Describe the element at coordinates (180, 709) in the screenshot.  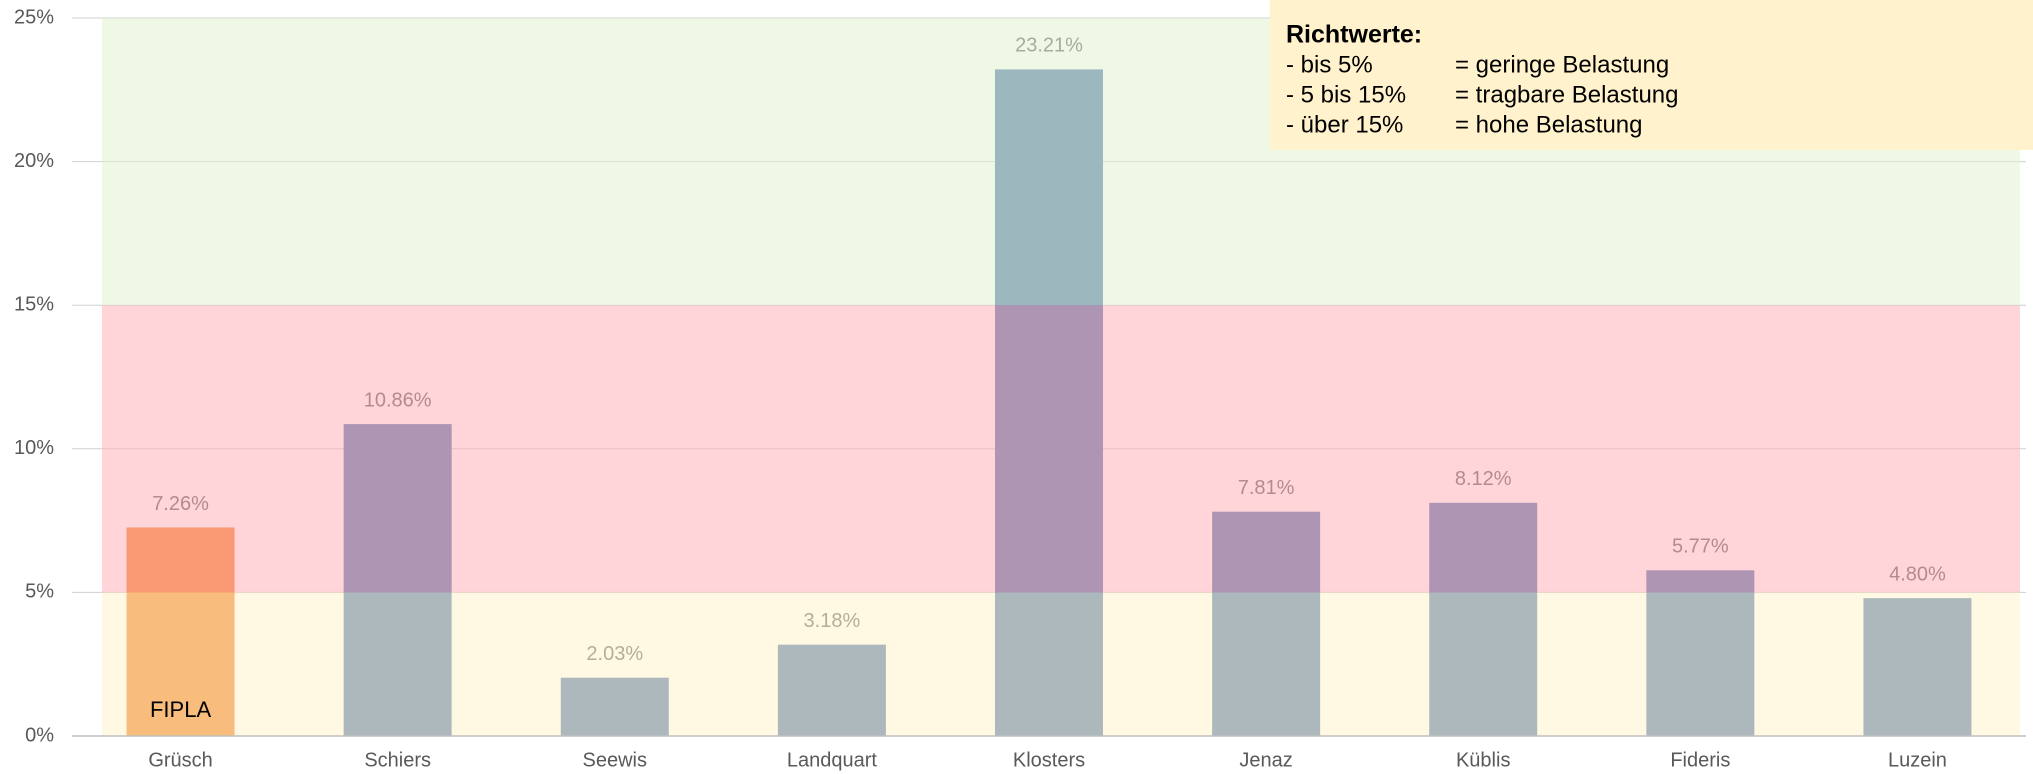
I see `bar-annotation: FIPLA` at that location.